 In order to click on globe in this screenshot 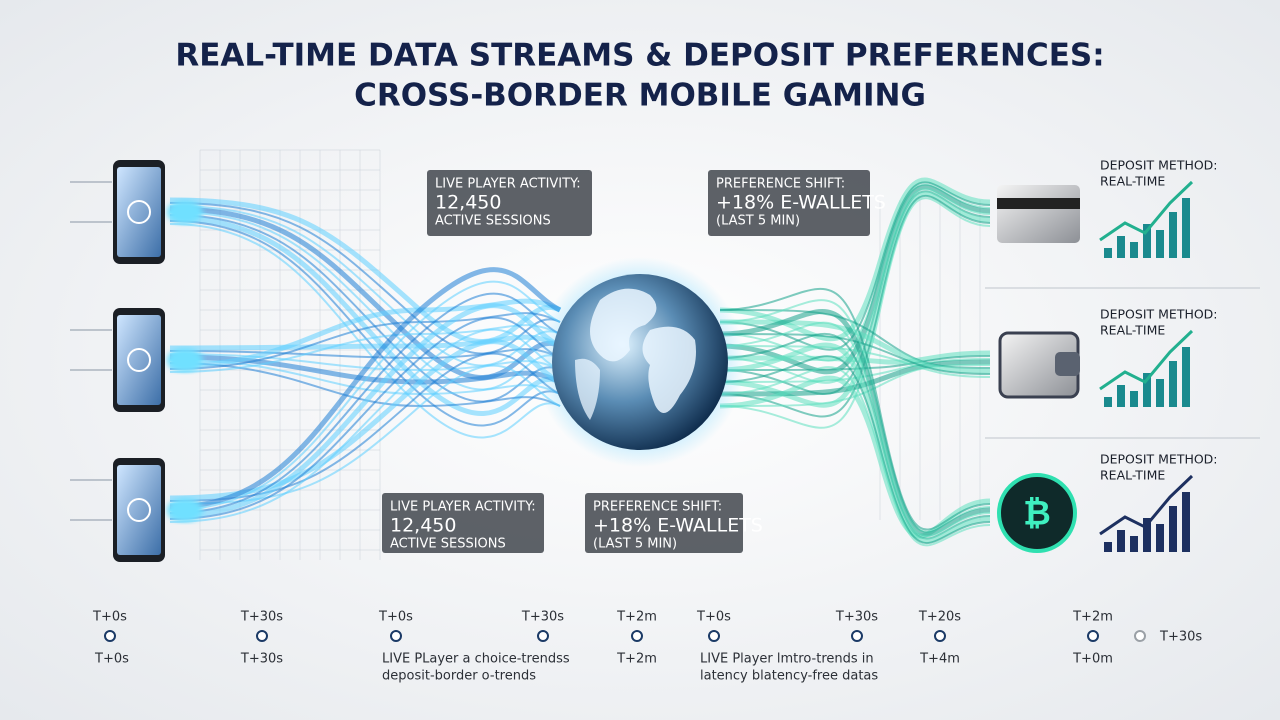, I will do `click(640, 362)`.